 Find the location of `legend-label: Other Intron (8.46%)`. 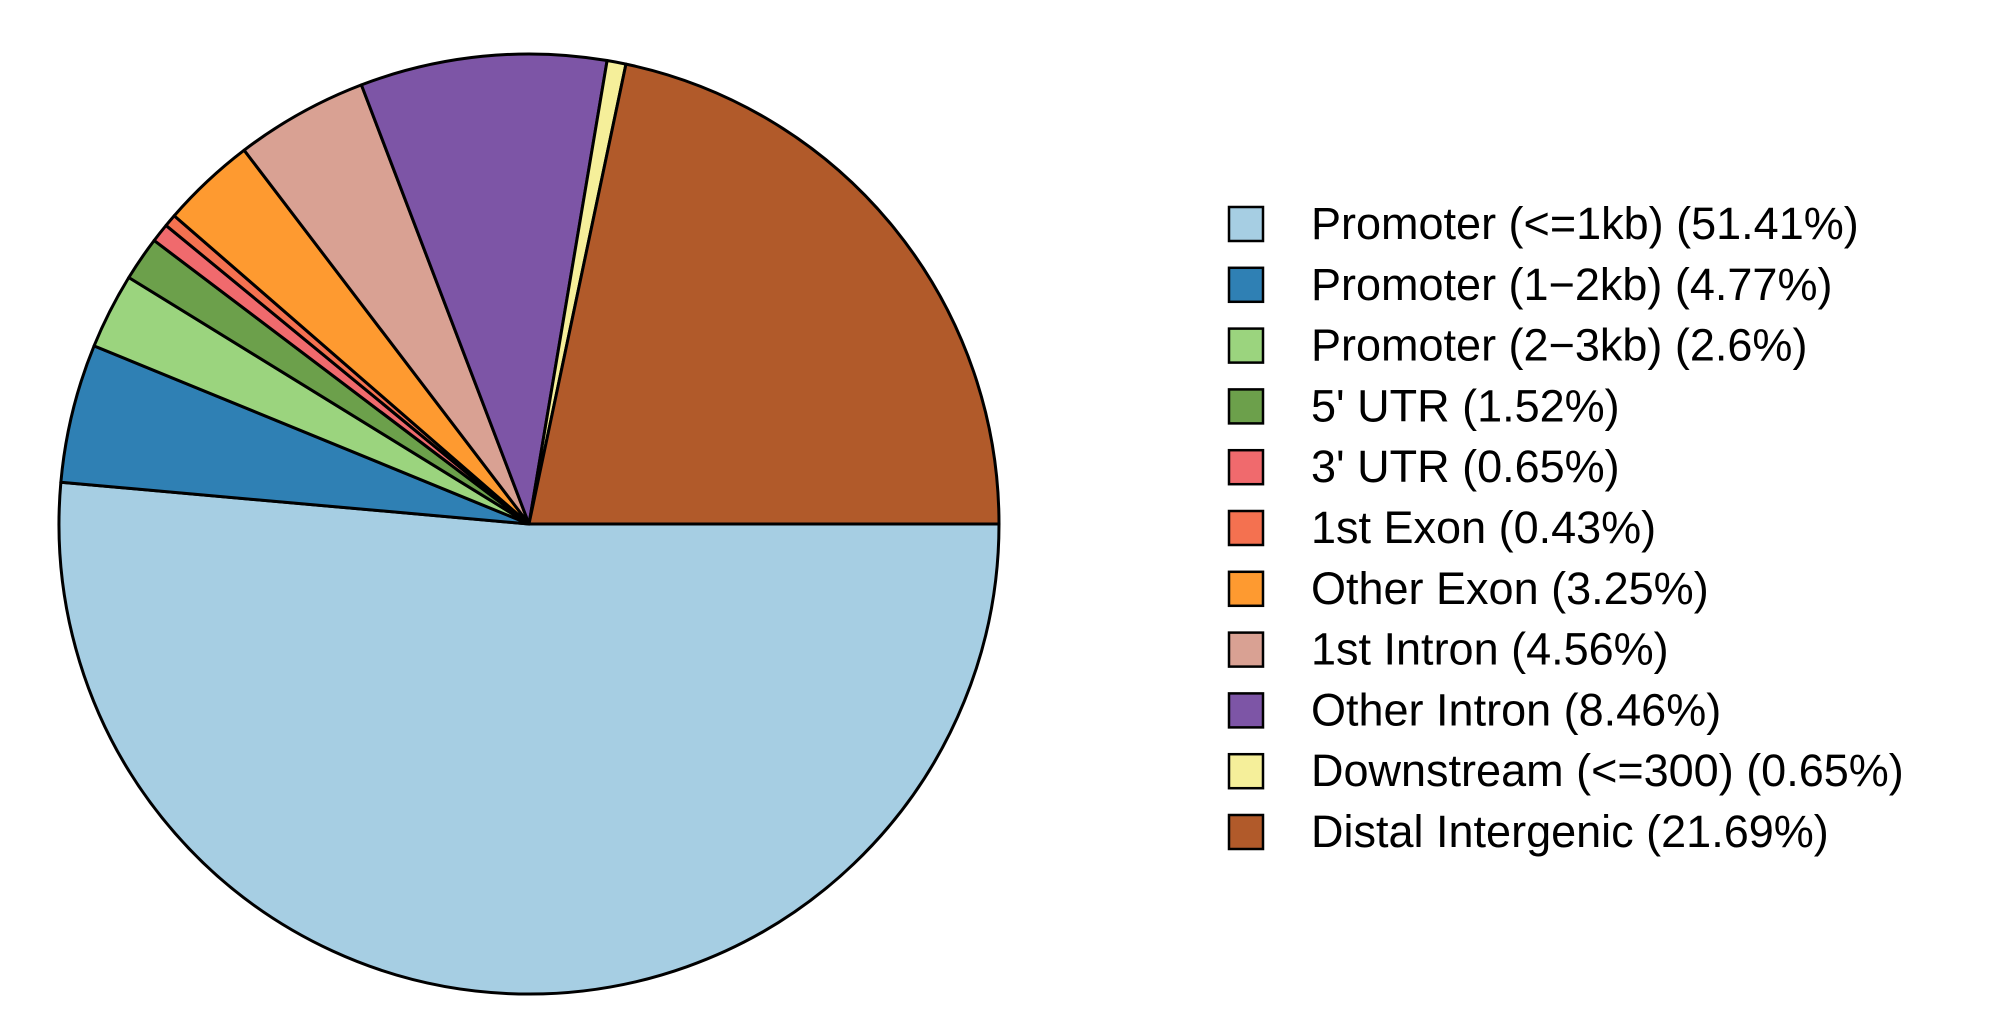

legend-label: Other Intron (8.46%) is located at coordinates (1516, 709).